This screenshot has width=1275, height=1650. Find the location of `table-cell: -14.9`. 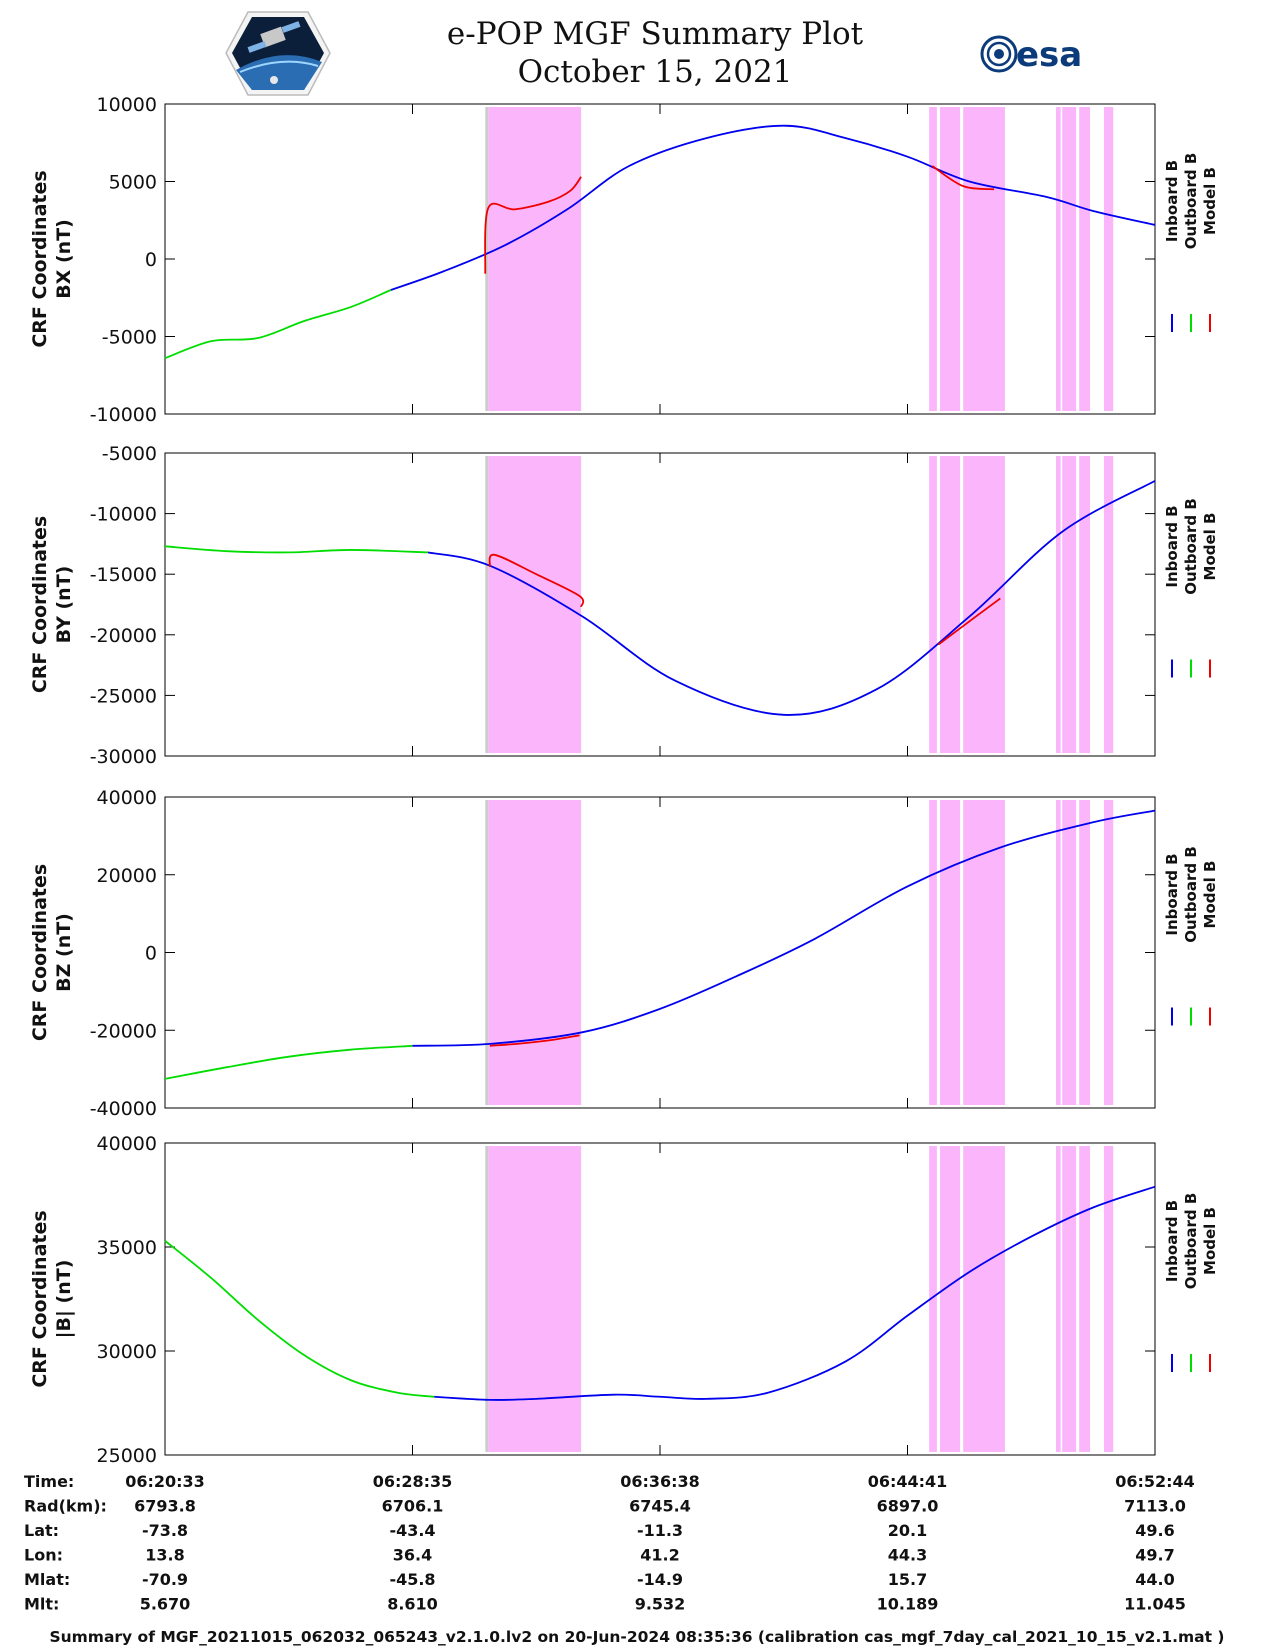

table-cell: -14.9 is located at coordinates (660, 1579).